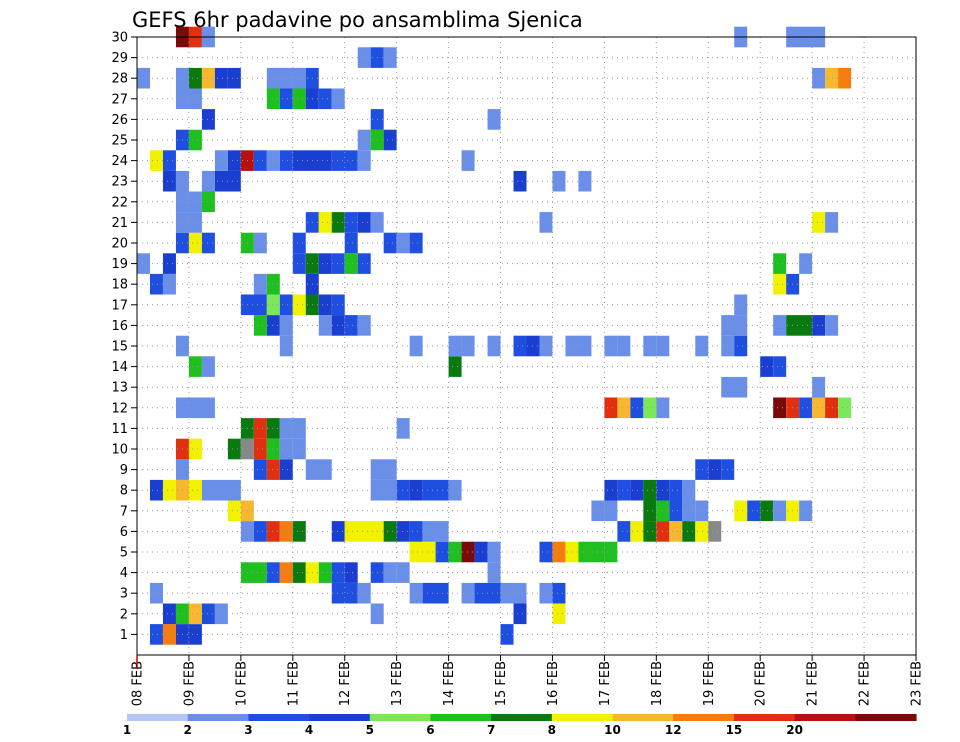 The height and width of the screenshot is (742, 960). What do you see at coordinates (138, 683) in the screenshot?
I see `x-tick-label: 08 FEB` at bounding box center [138, 683].